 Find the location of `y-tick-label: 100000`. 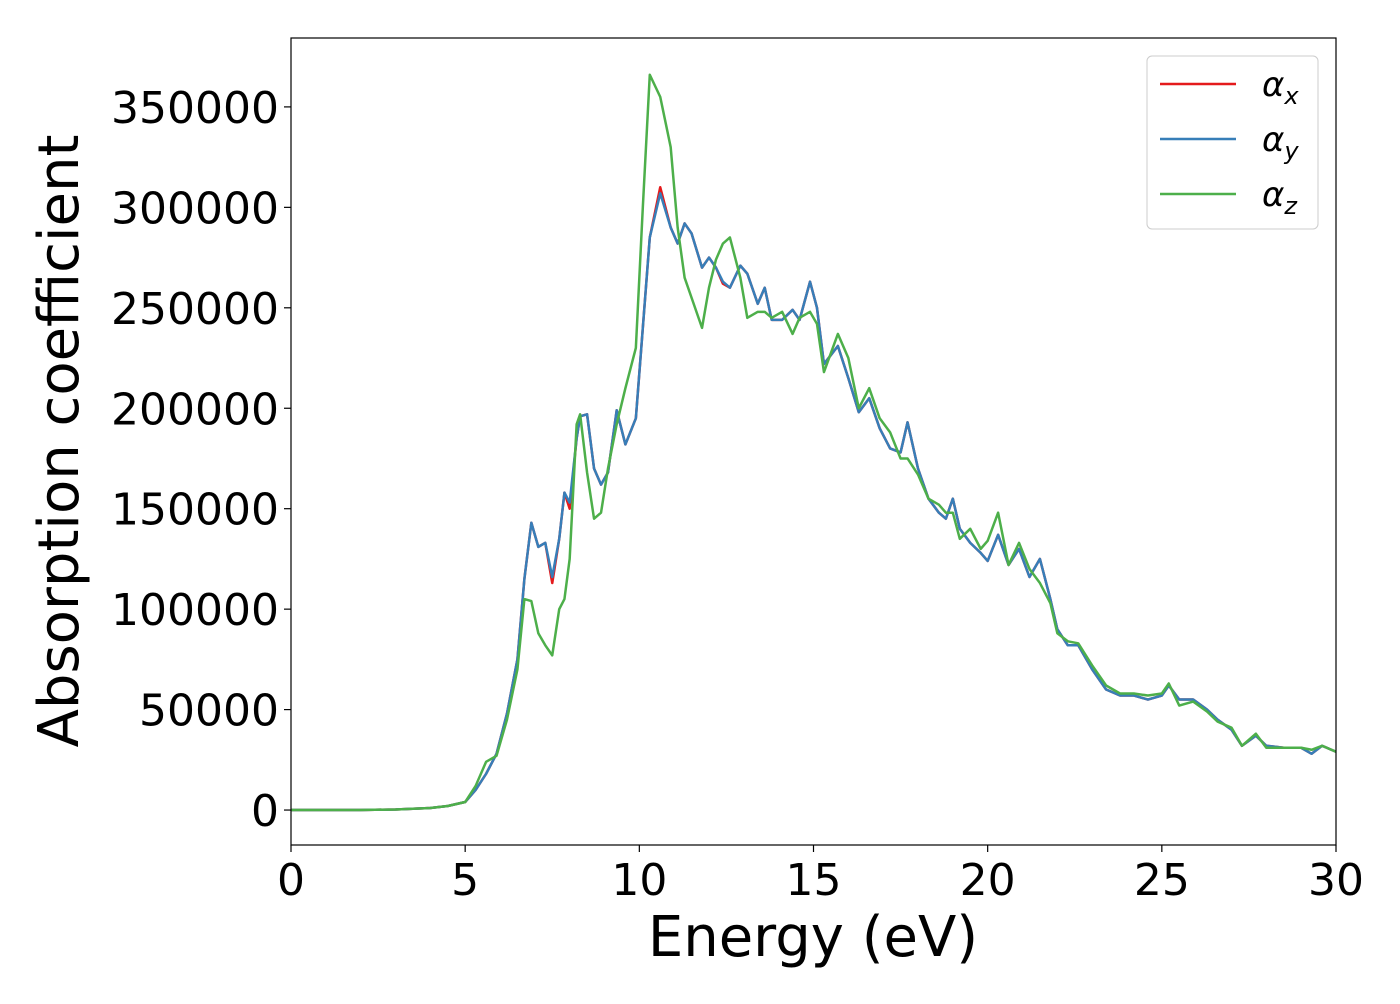

y-tick-label: 100000 is located at coordinates (195, 610).